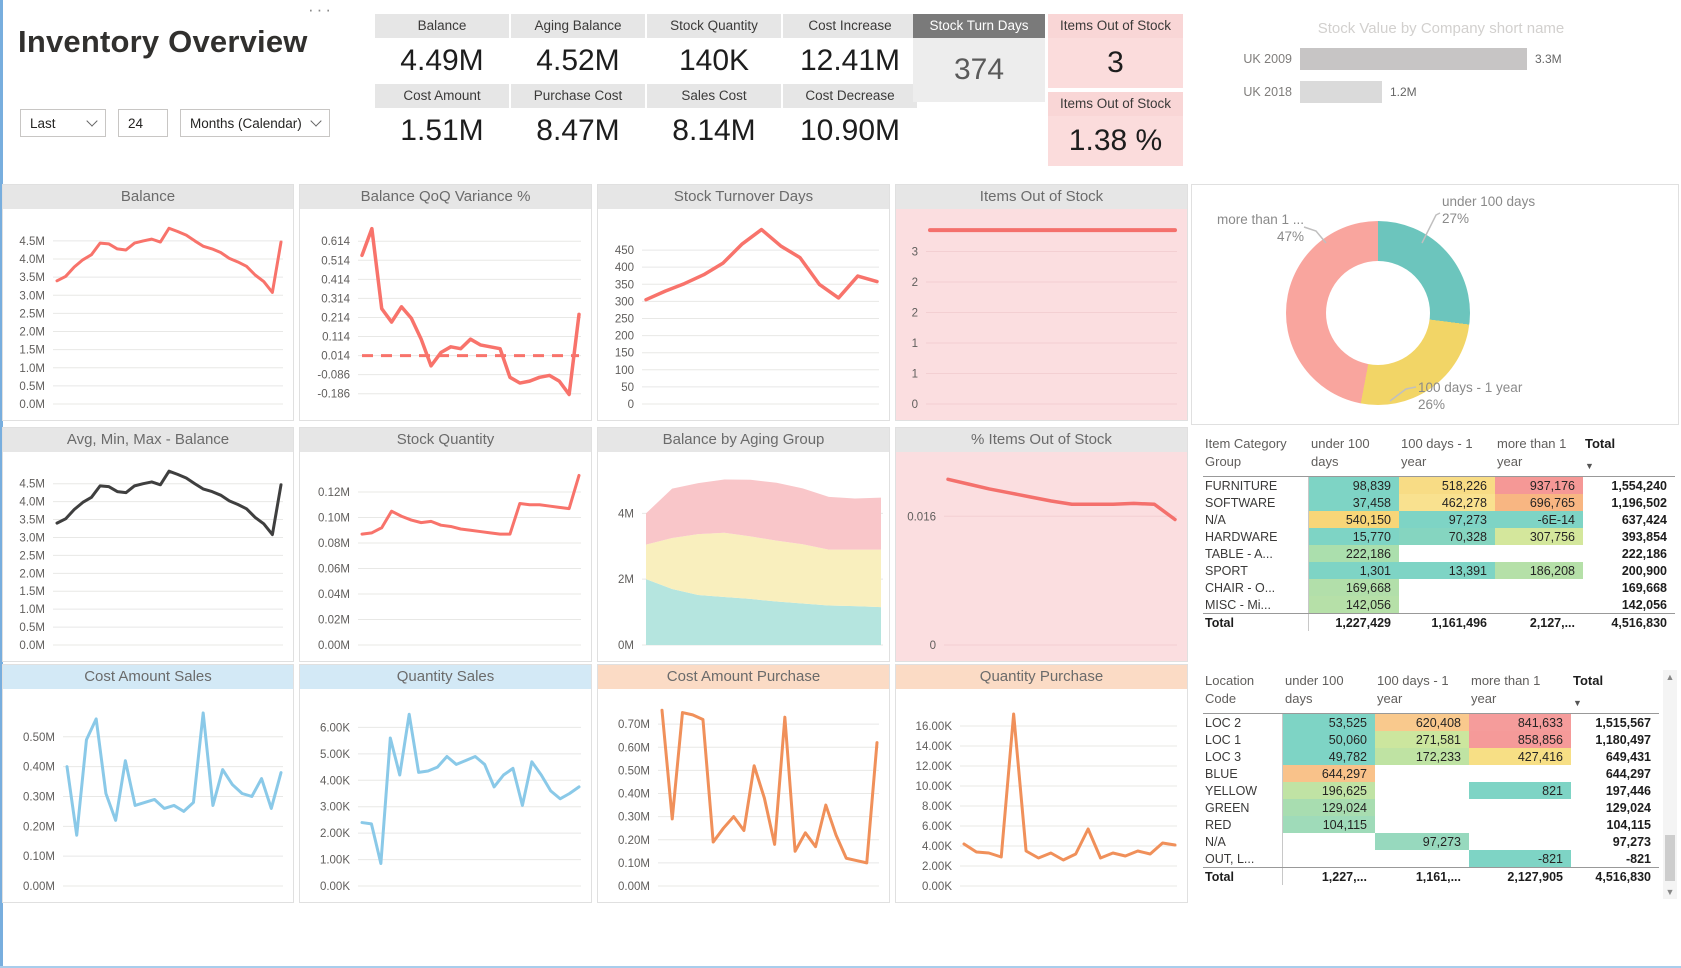 Image resolution: width=1681 pixels, height=968 pixels. I want to click on table-row: OUT, L... -821 -821, so click(1431, 858).